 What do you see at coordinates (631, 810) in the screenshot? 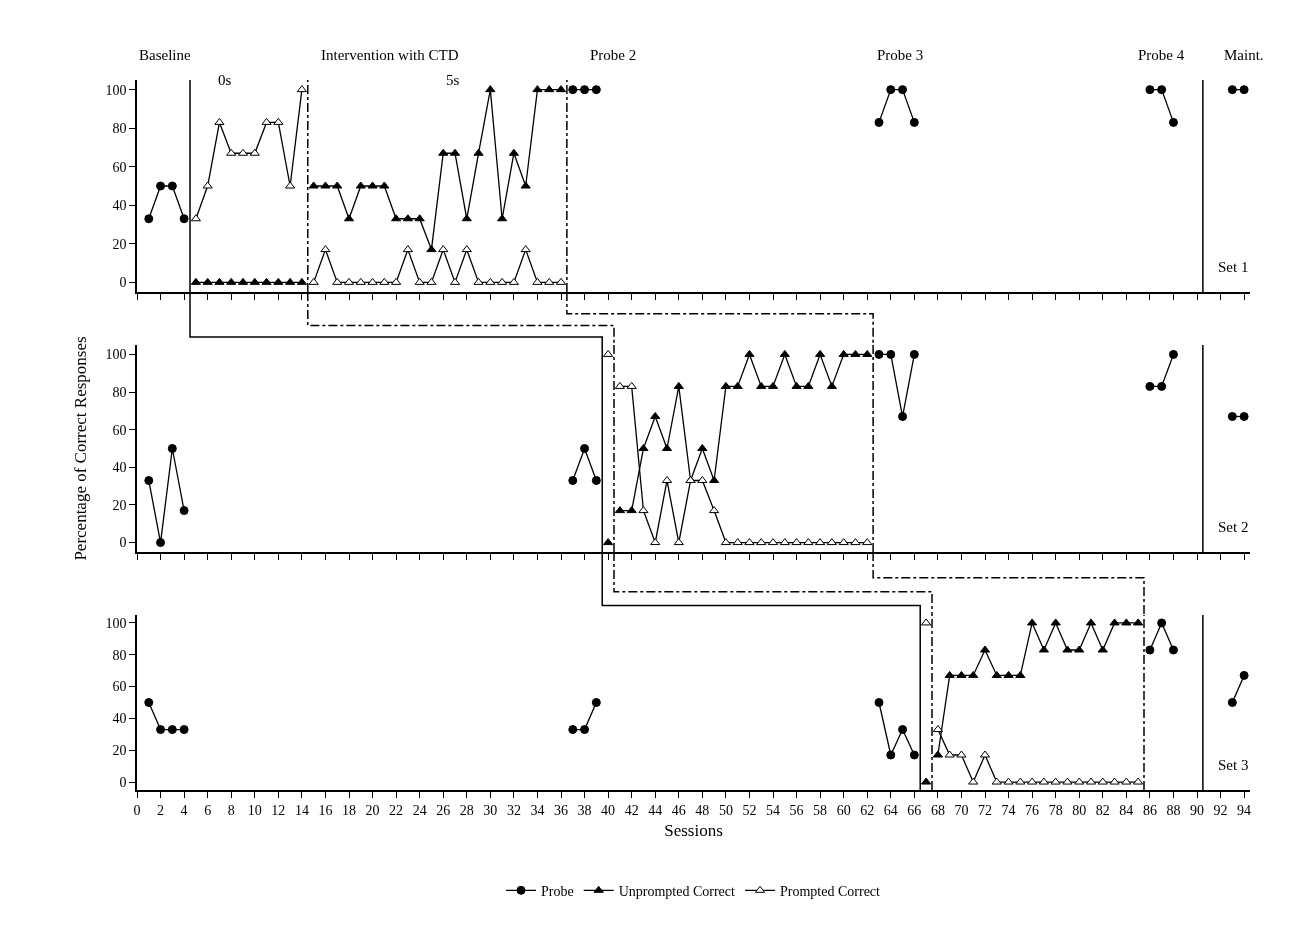
I see `x-tick-label: 42` at bounding box center [631, 810].